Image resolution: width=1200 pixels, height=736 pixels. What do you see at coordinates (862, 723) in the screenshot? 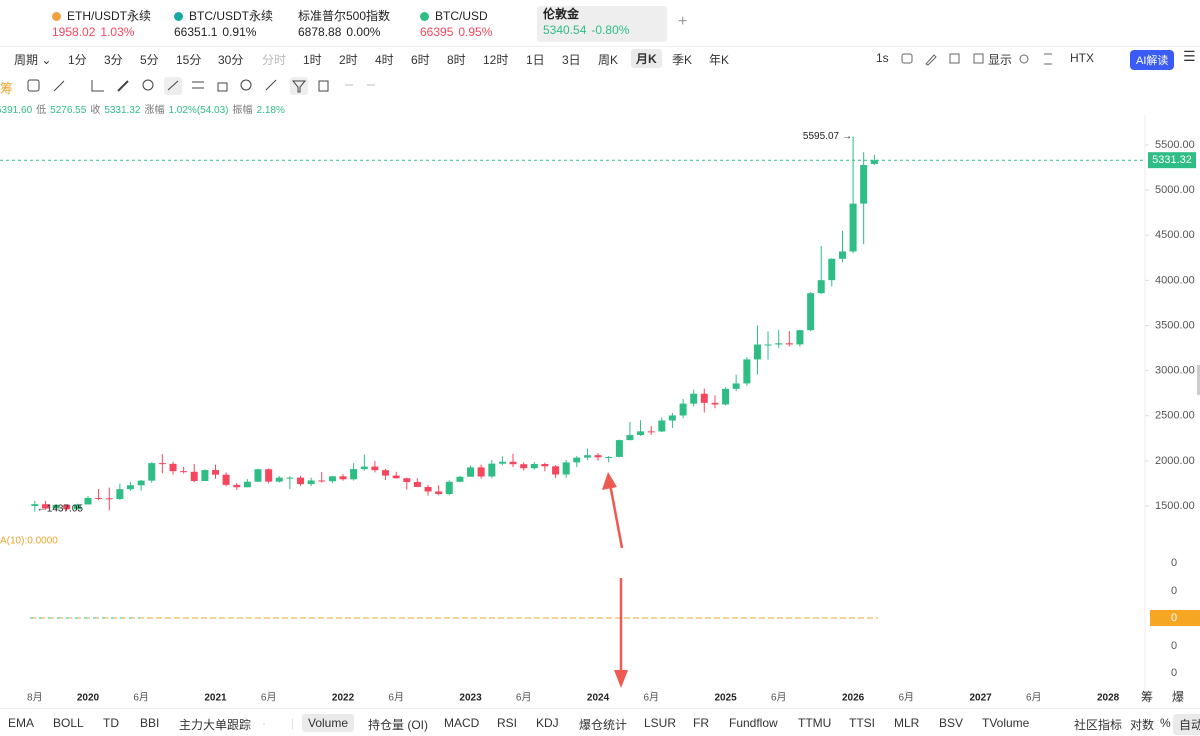
I see `indicator-tab: TTSI` at bounding box center [862, 723].